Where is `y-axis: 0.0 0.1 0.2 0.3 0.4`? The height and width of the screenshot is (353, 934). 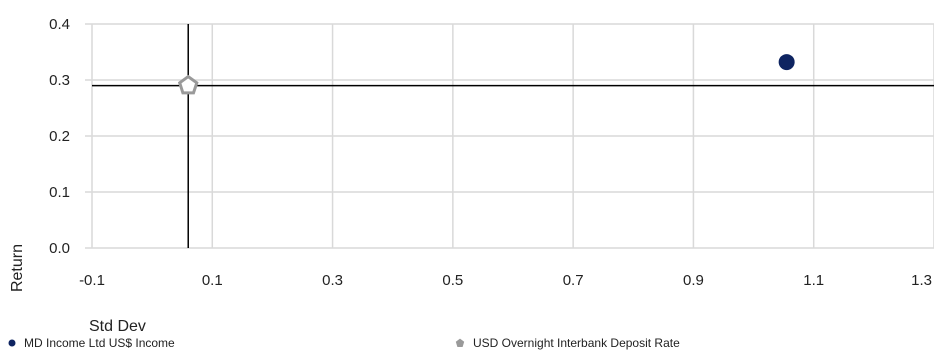 y-axis: 0.0 0.1 0.2 0.3 0.4 is located at coordinates (59, 136).